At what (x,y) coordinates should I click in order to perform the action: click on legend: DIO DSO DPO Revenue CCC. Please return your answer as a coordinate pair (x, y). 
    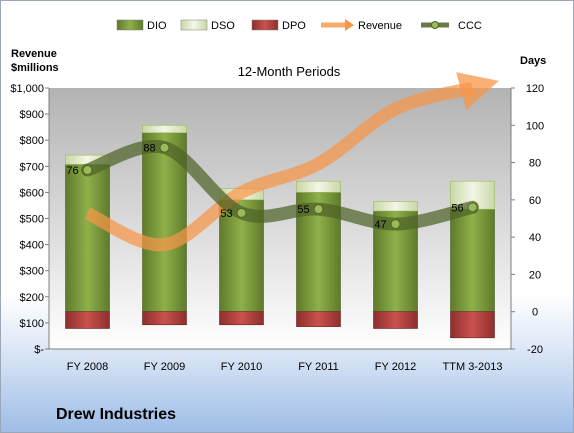
    Looking at the image, I should click on (299, 25).